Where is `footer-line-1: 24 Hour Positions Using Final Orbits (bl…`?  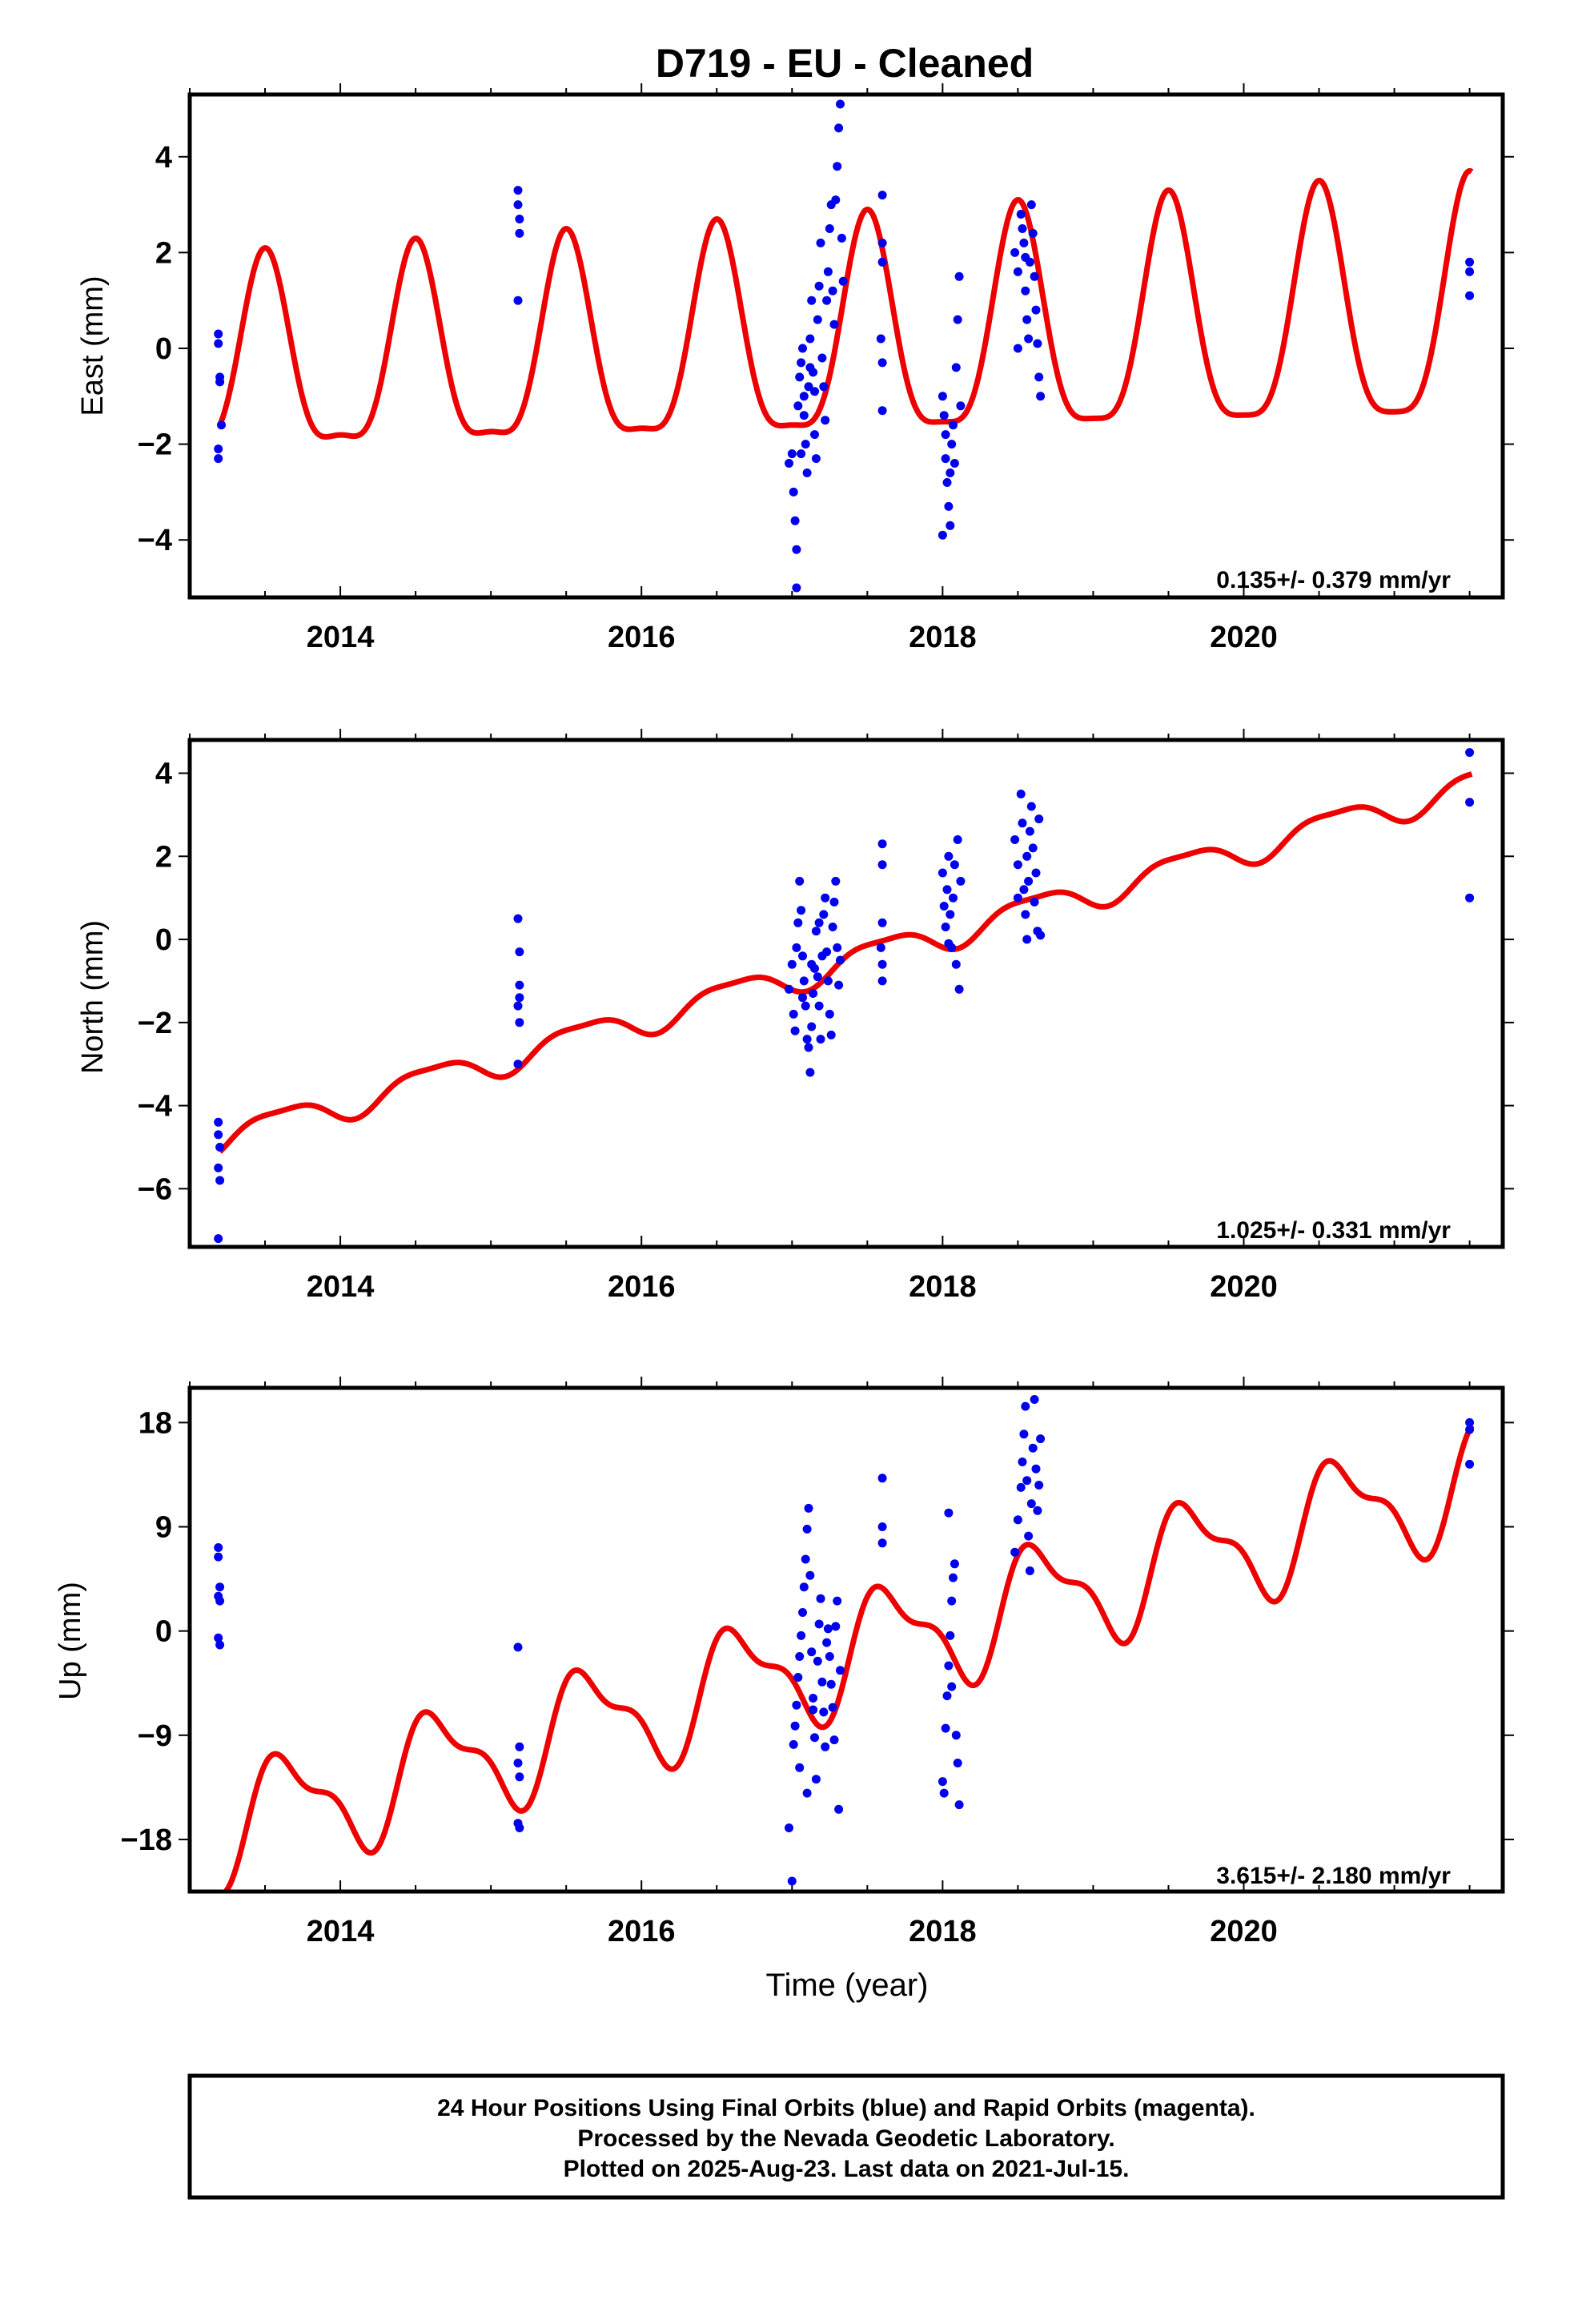 footer-line-1: 24 Hour Positions Using Final Orbits (bl… is located at coordinates (846, 2108).